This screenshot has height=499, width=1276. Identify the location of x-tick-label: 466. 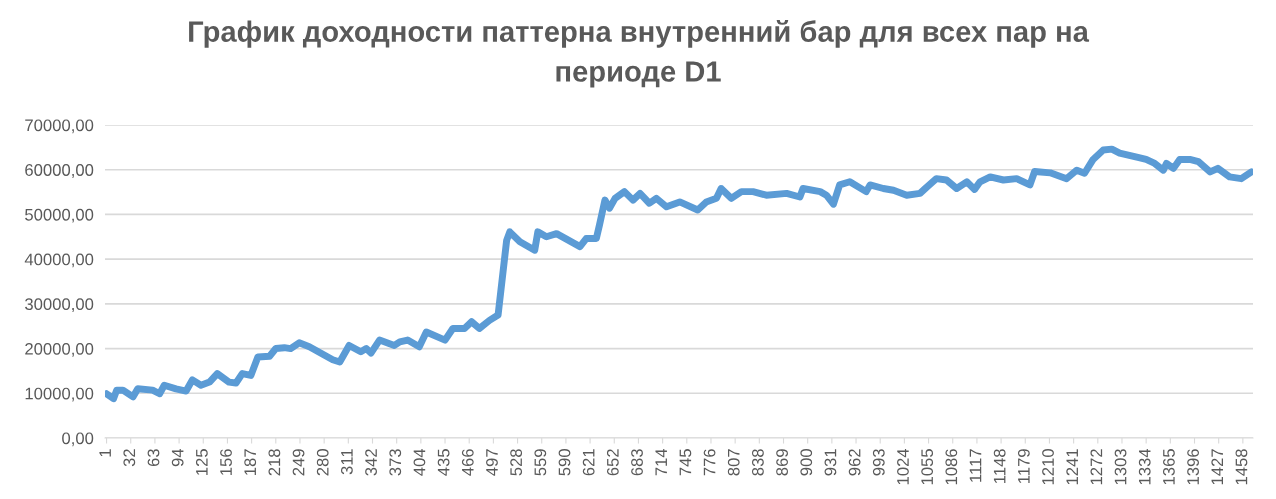
(467, 462).